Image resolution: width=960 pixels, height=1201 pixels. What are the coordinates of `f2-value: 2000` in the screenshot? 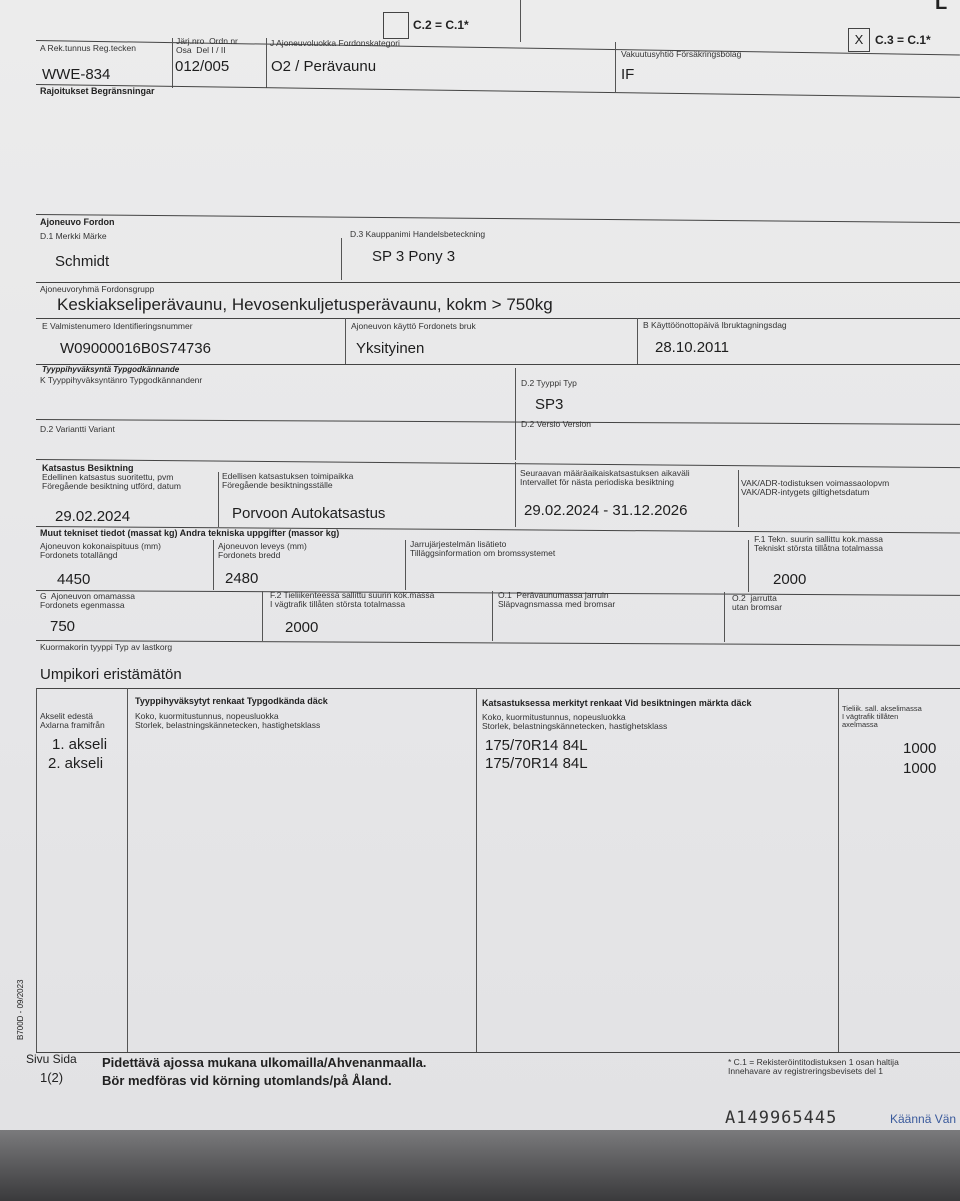 It's located at (302, 627).